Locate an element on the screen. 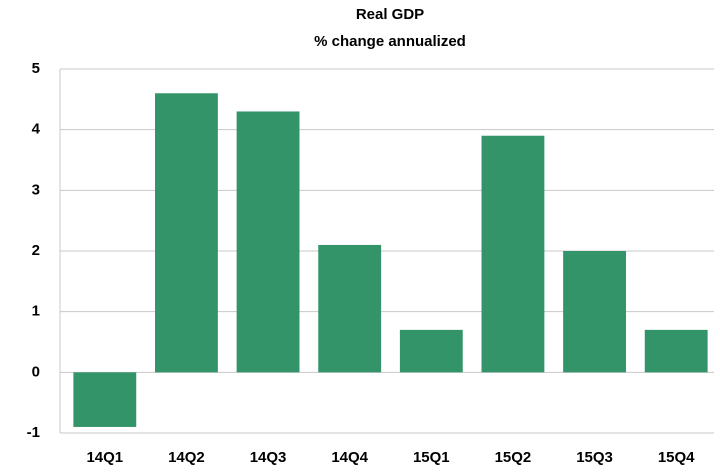  x-tick-label: 15Q2 is located at coordinates (513, 457).